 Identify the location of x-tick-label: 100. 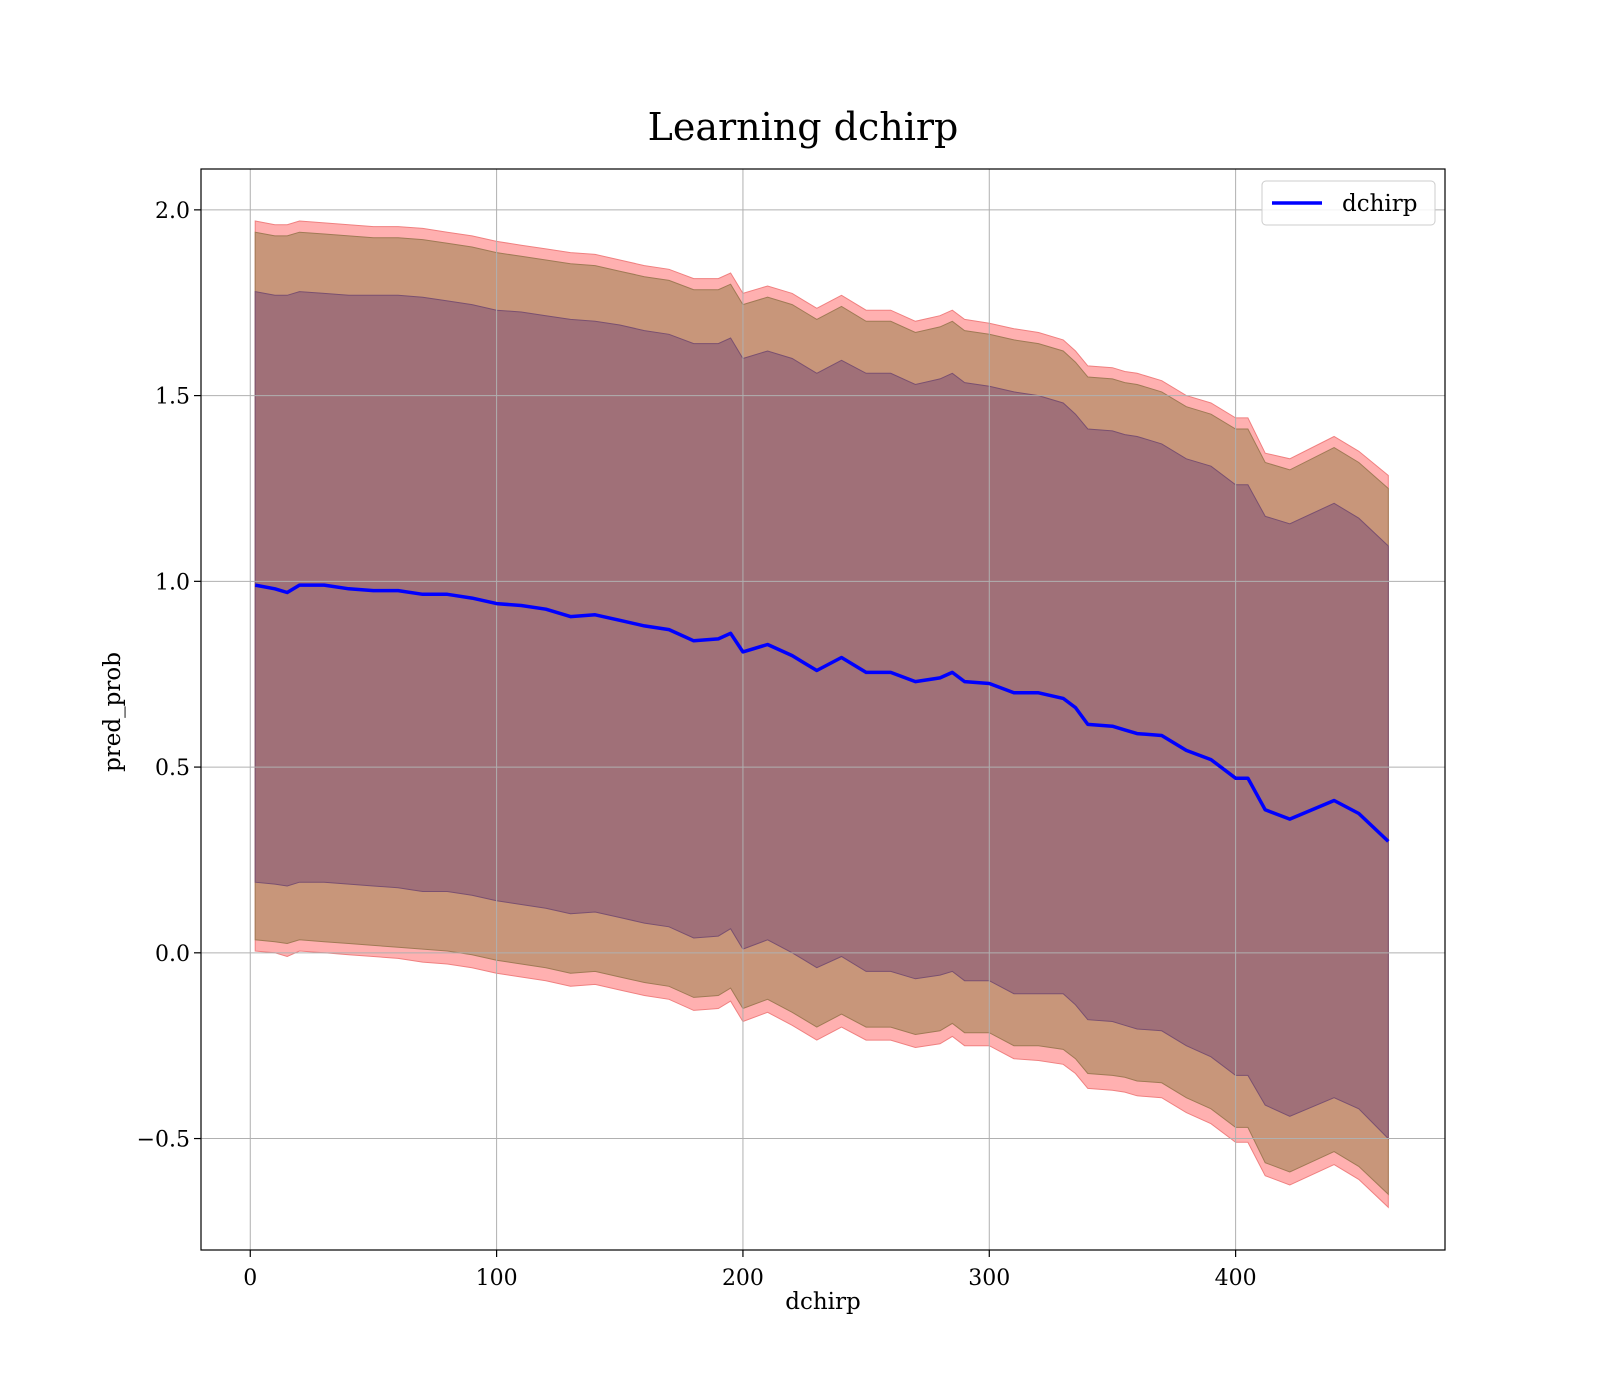
(497, 1278).